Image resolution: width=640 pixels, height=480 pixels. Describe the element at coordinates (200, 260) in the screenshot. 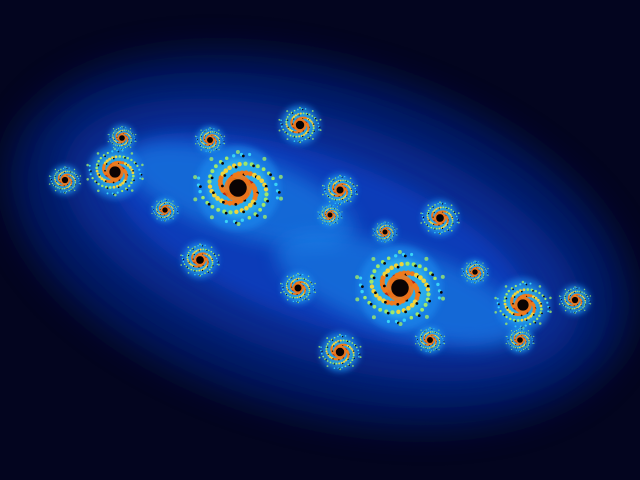

I see `cluster-core` at that location.